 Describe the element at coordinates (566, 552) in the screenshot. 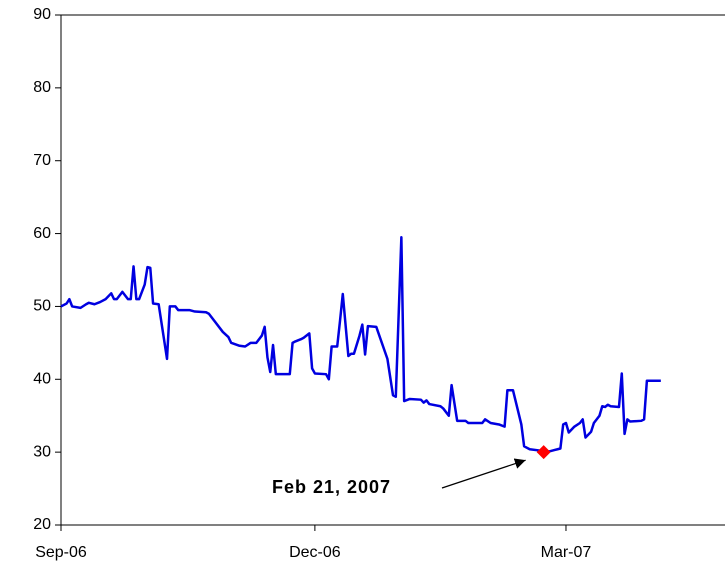

I see `x-tick-label: Mar-07` at that location.